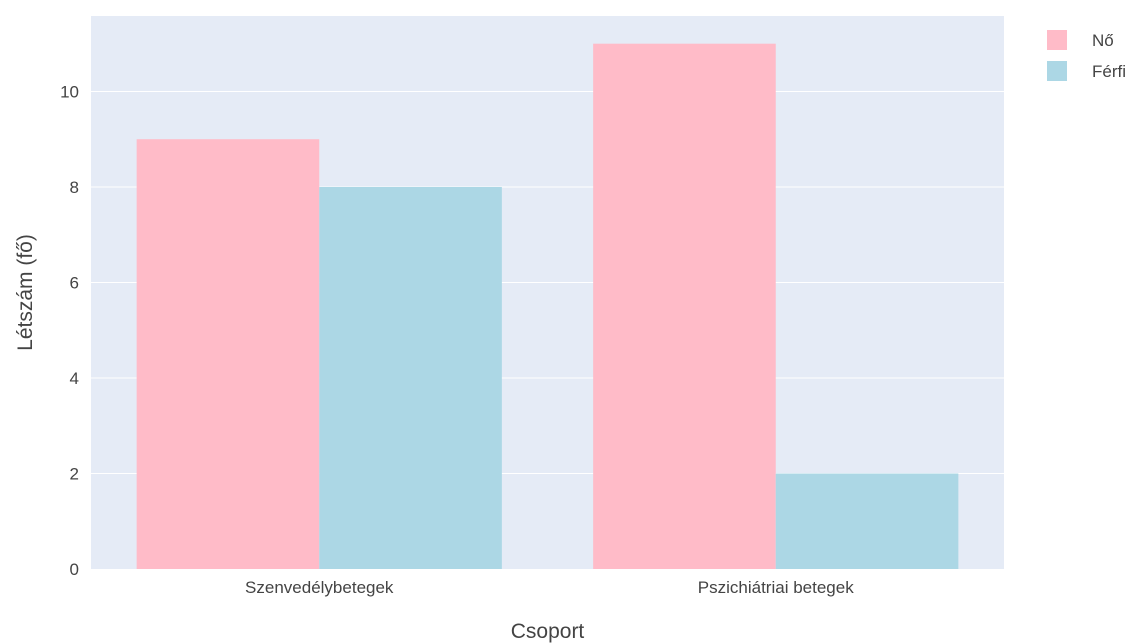 Image resolution: width=1139 pixels, height=644 pixels. What do you see at coordinates (867, 521) in the screenshot?
I see `bar-Férfi-1` at bounding box center [867, 521].